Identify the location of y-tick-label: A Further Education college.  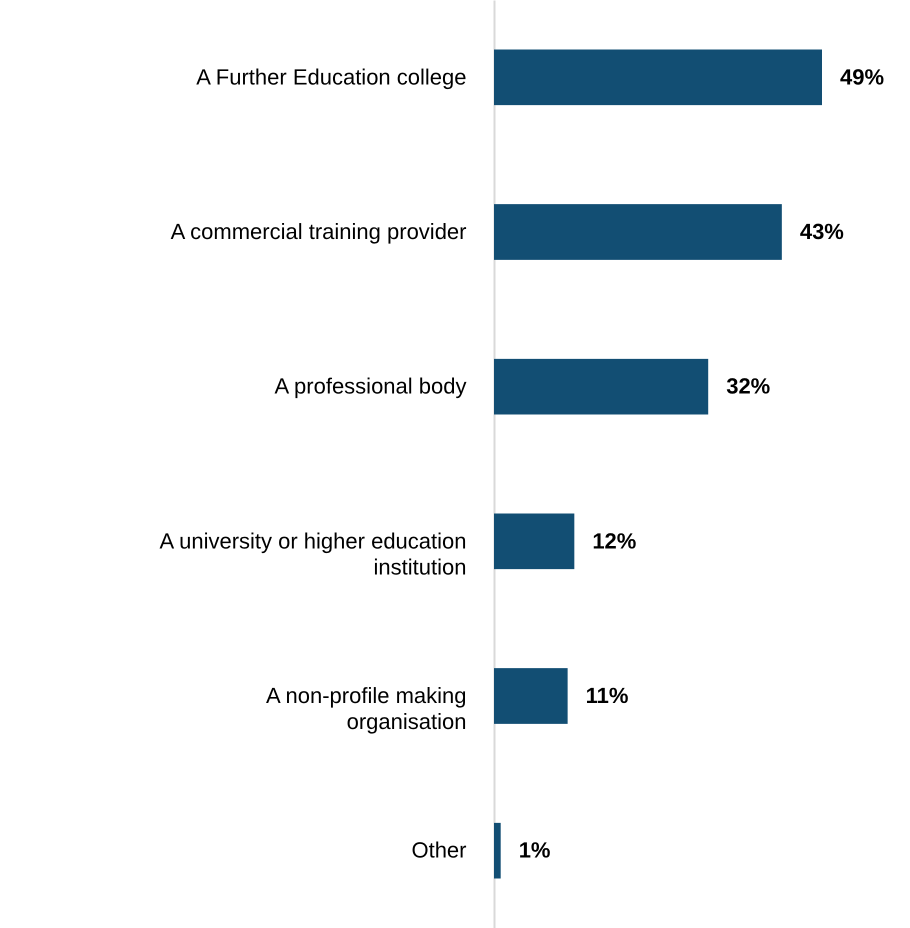
(331, 77).